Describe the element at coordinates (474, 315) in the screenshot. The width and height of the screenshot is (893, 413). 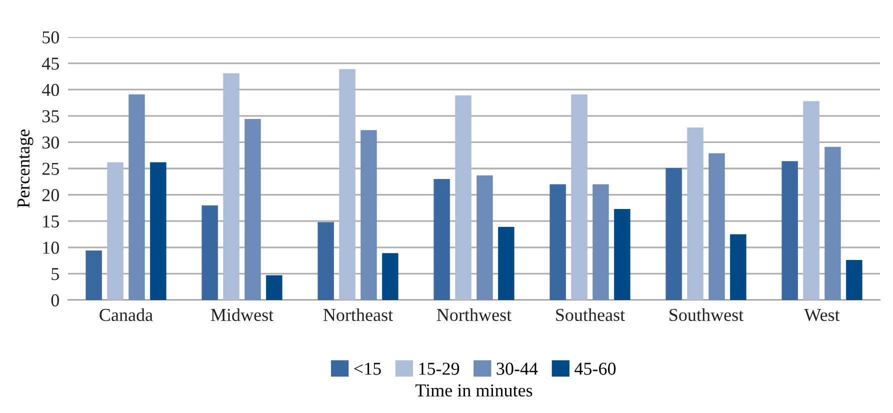
I see `x-tick-label: Northwest` at that location.